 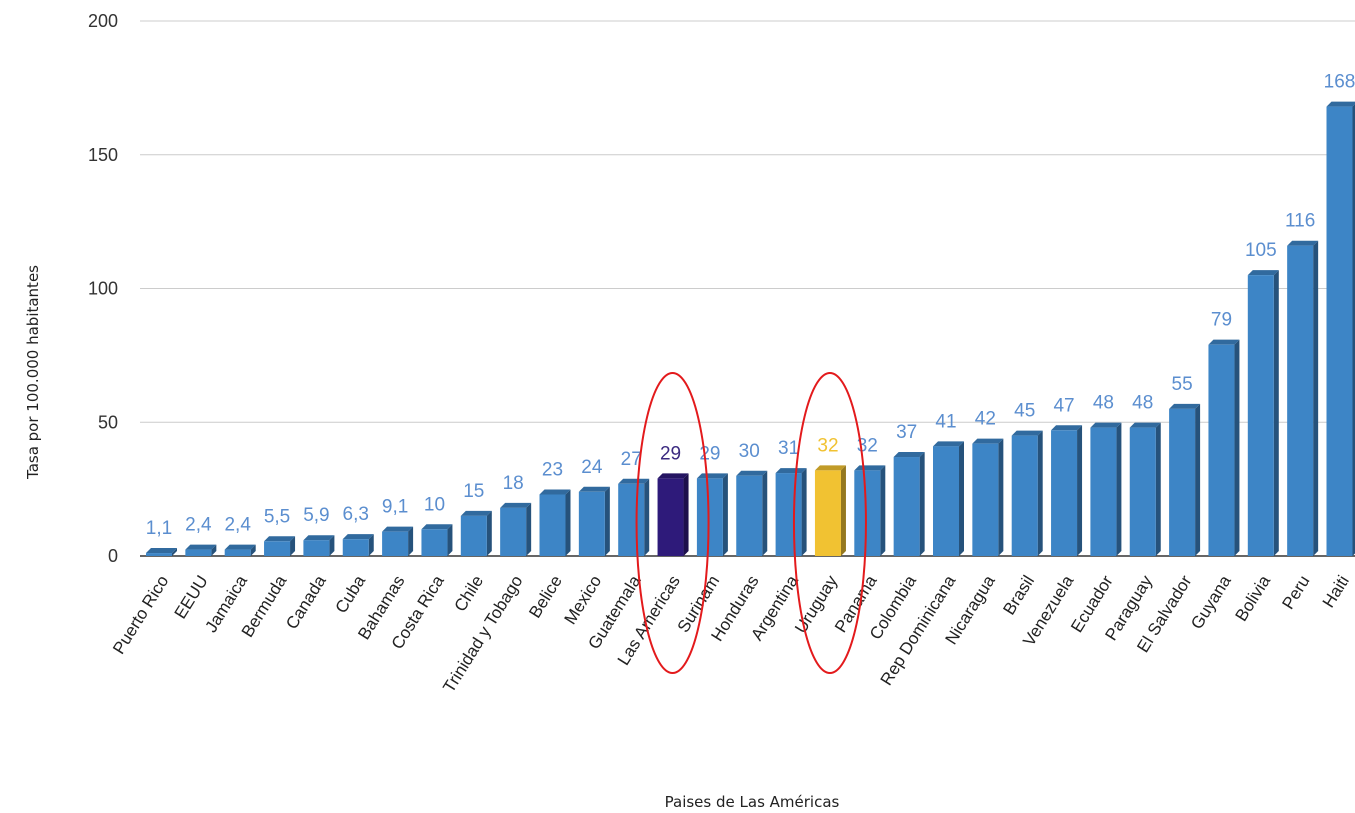 What do you see at coordinates (1261, 250) in the screenshot?
I see `data-label: 105` at bounding box center [1261, 250].